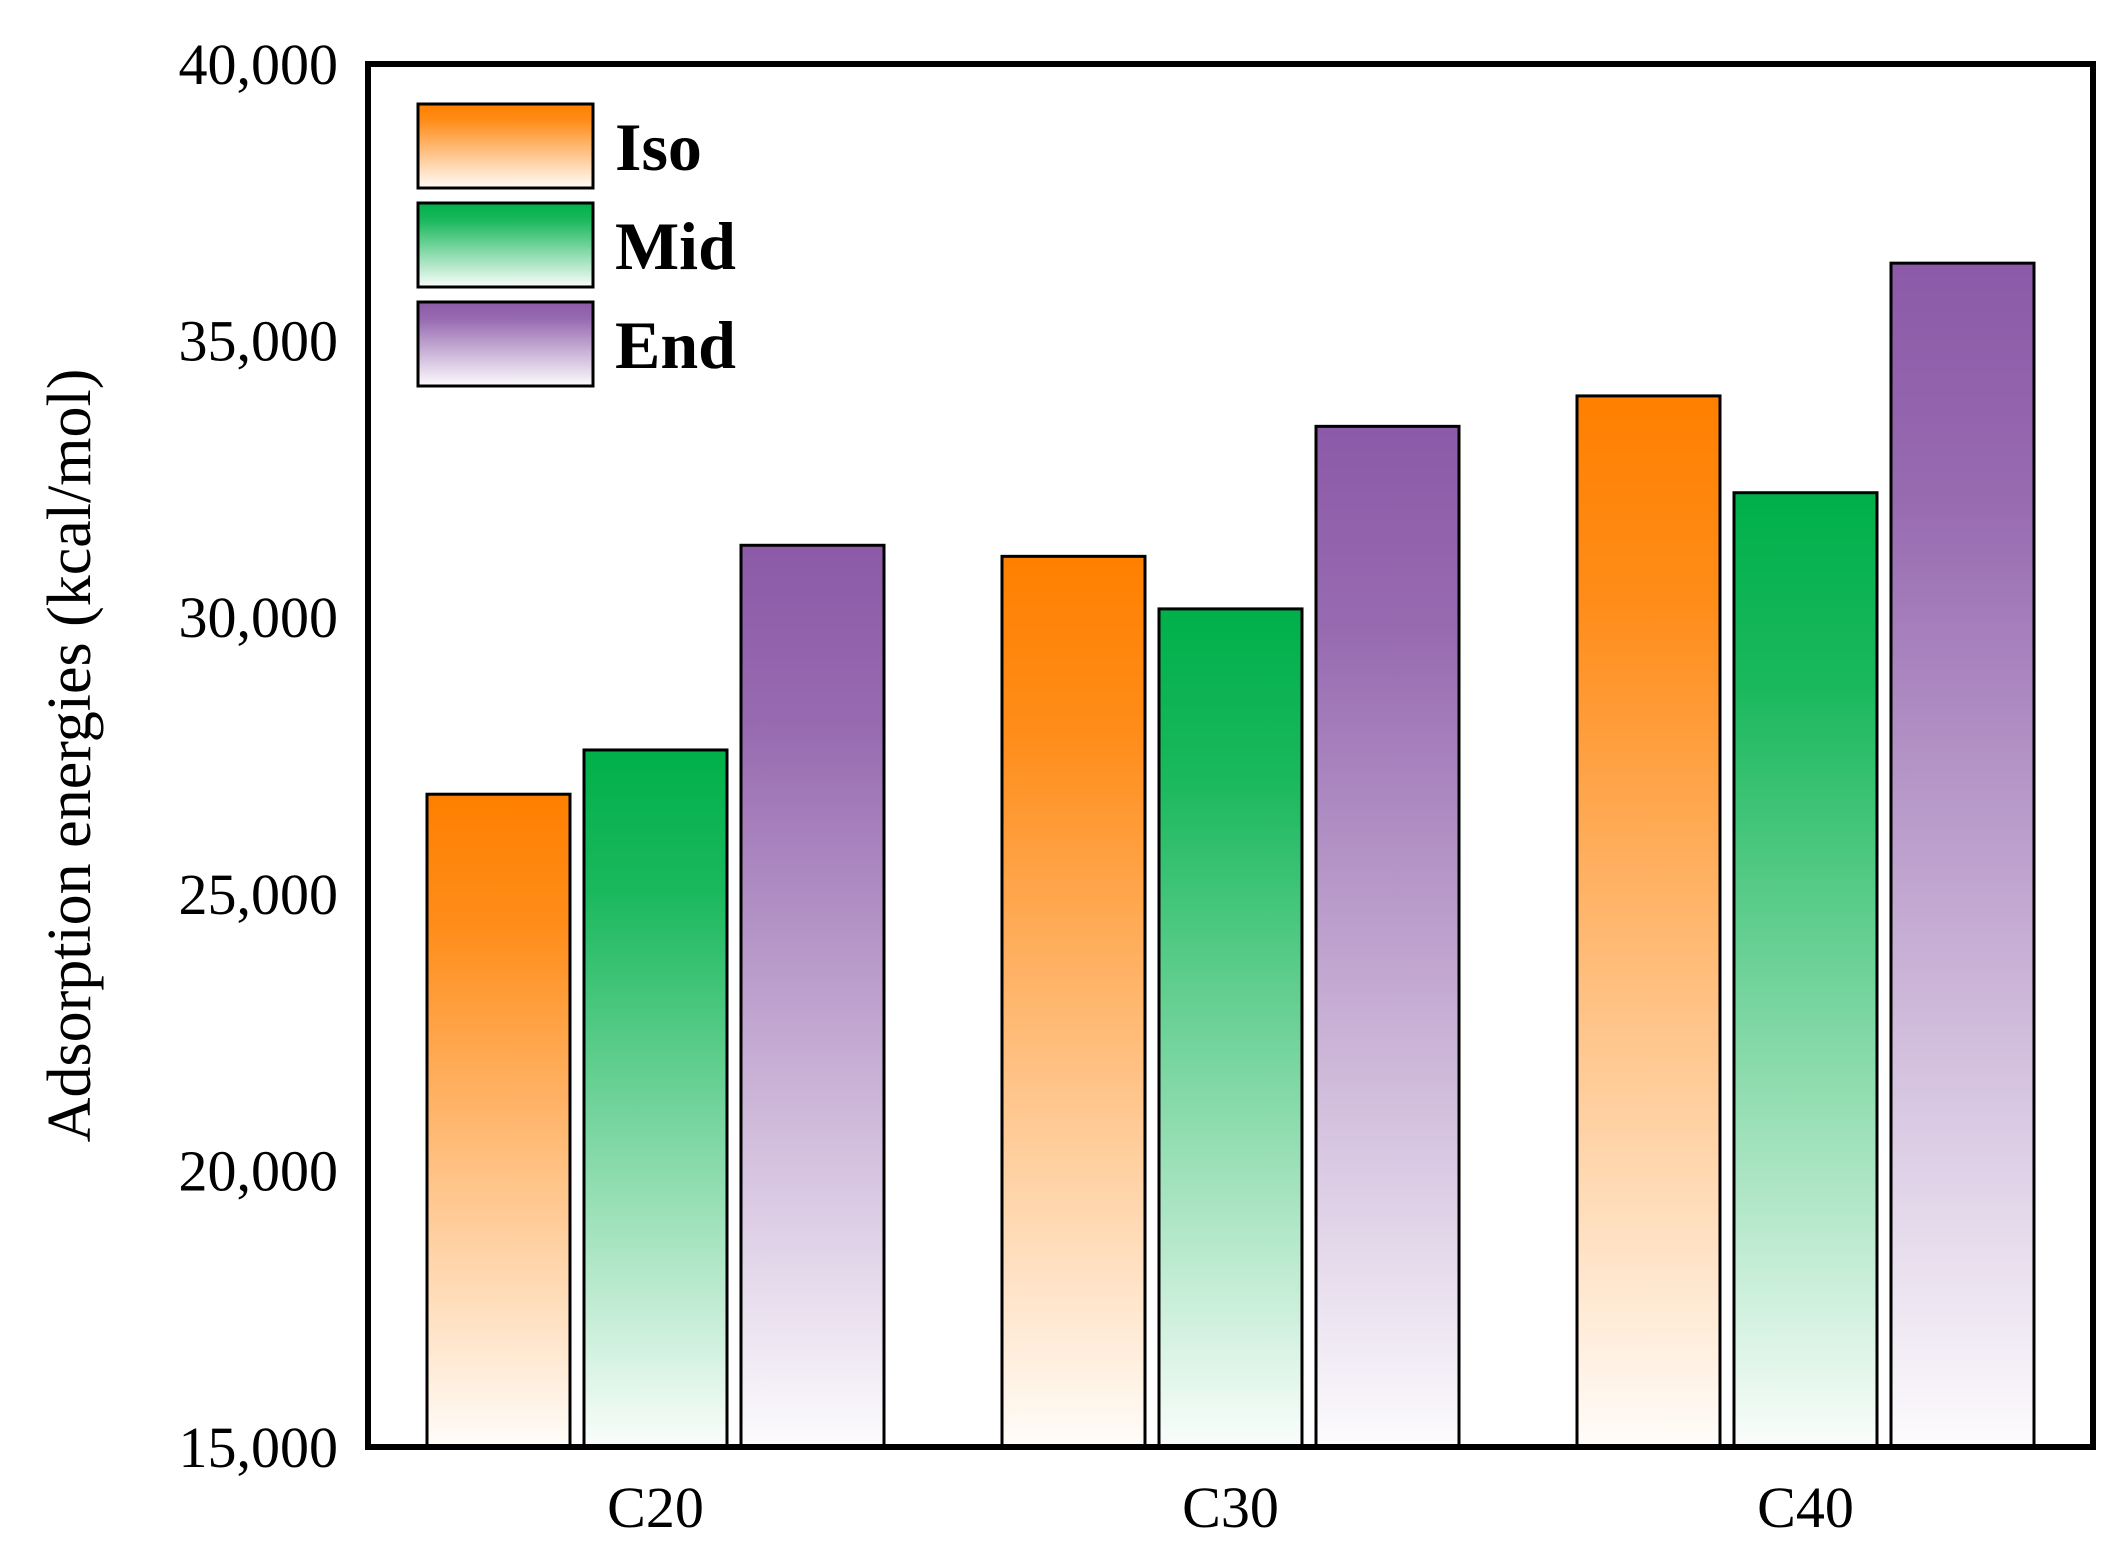  What do you see at coordinates (259, 1170) in the screenshot?
I see `y-tick-label: 20,000` at bounding box center [259, 1170].